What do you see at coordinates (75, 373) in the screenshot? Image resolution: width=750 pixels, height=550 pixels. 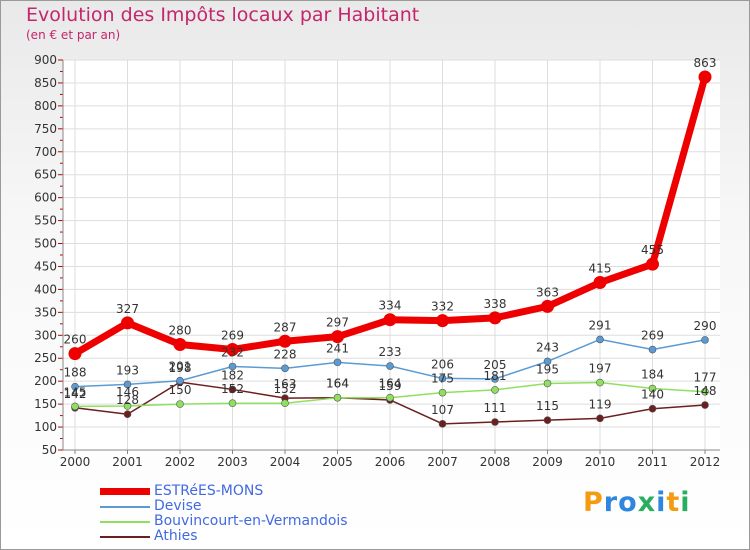 I see `data-label: 188` at bounding box center [75, 373].